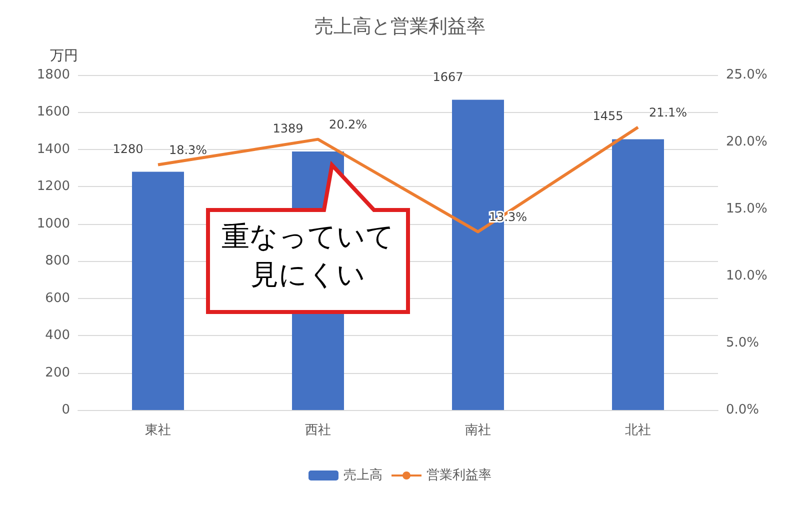 The height and width of the screenshot is (505, 800). What do you see at coordinates (57, 298) in the screenshot?
I see `y-tick-label: 600` at bounding box center [57, 298].